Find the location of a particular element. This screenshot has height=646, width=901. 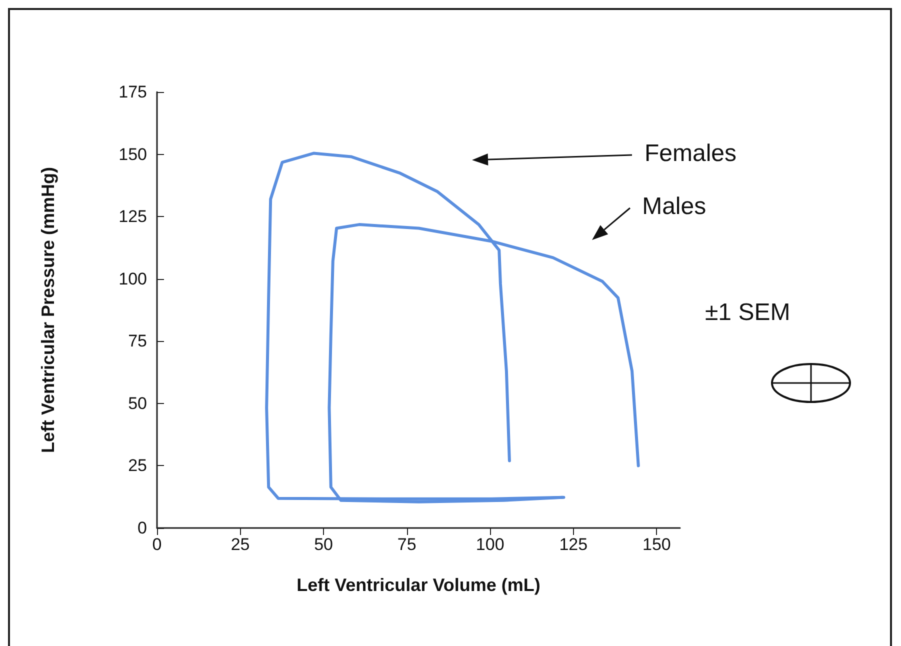

x-tick-label: 0 is located at coordinates (157, 544).